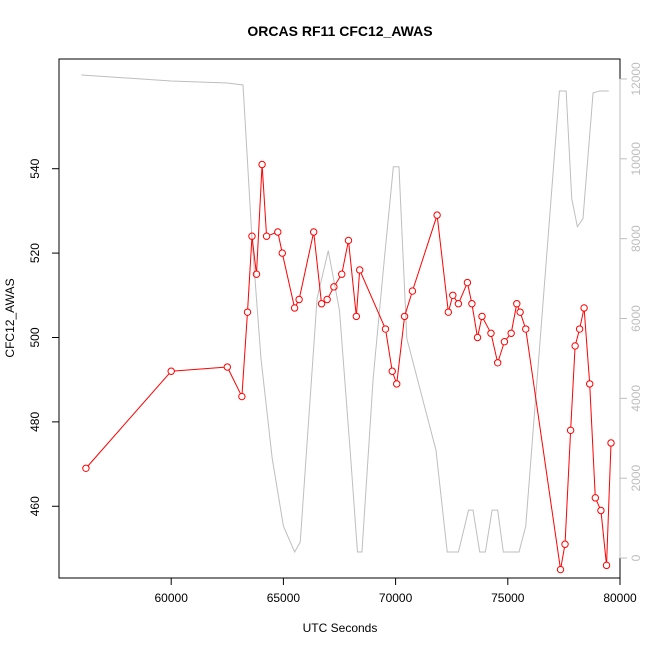 Image resolution: width=650 pixels, height=655 pixels. Describe the element at coordinates (10, 317) in the screenshot. I see `y-axis-label: CFC12_AWAS` at that location.